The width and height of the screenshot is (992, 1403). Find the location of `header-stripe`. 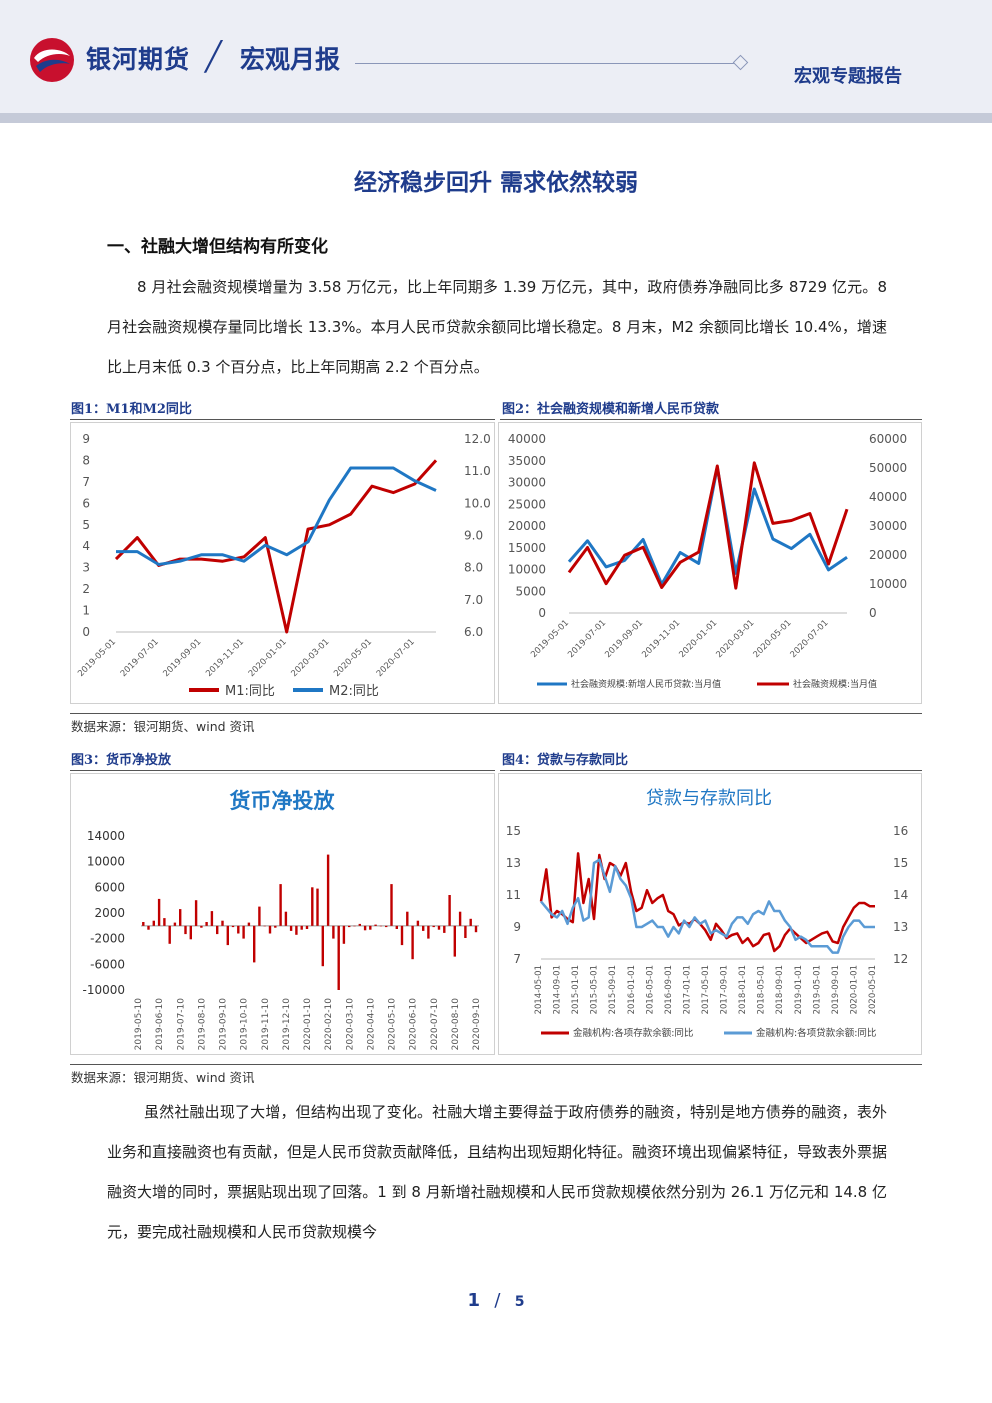

header-stripe is located at coordinates (496, 118).